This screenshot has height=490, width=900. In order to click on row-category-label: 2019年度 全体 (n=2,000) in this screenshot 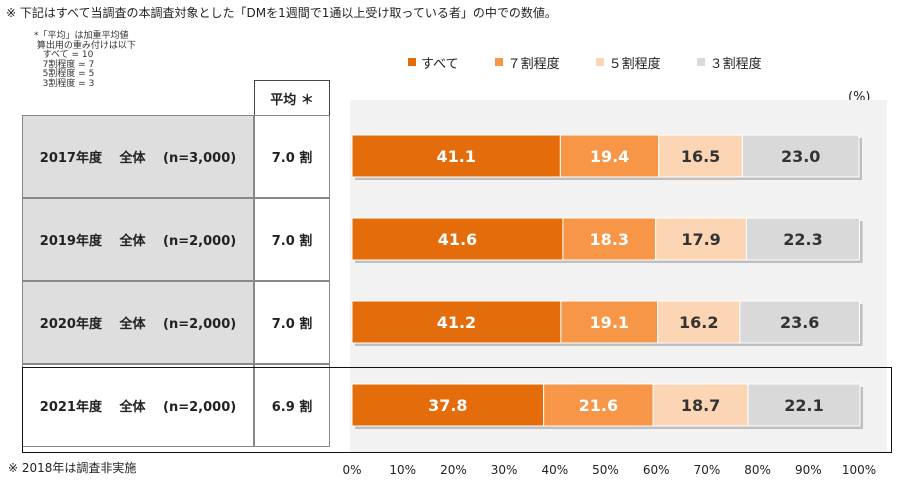, I will do `click(138, 239)`.